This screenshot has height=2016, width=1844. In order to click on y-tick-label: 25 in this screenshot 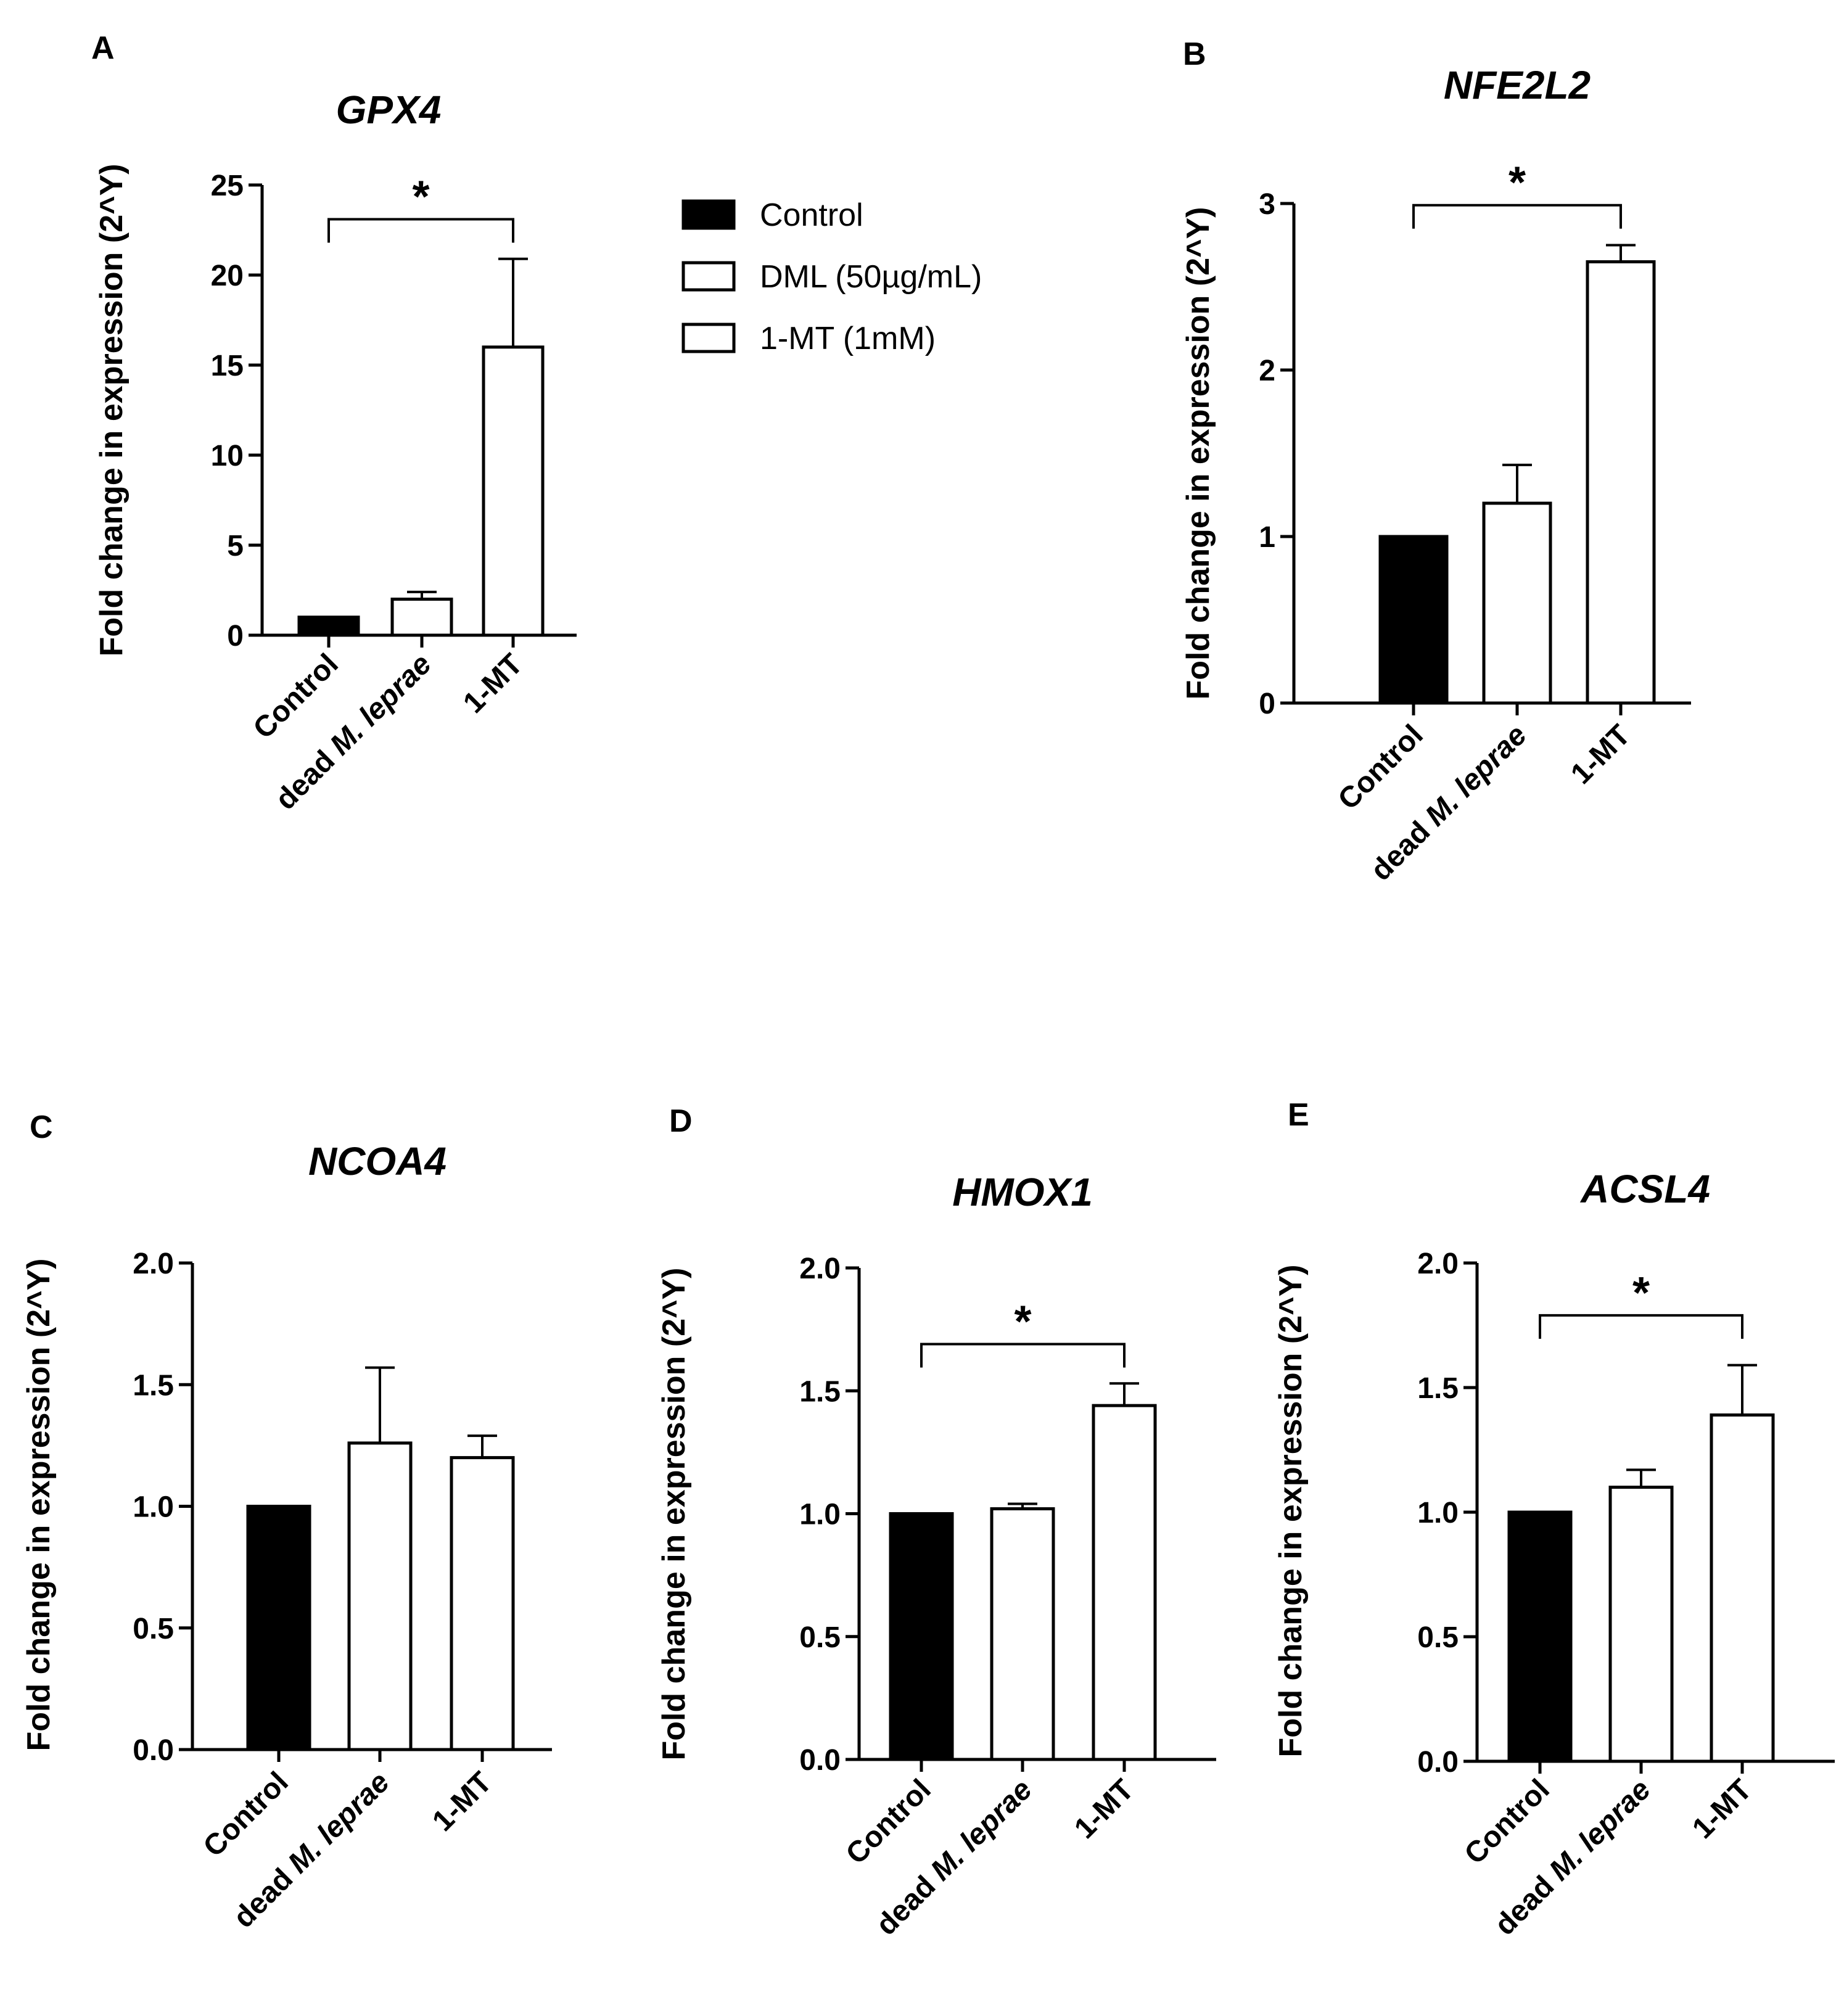, I will do `click(227, 186)`.